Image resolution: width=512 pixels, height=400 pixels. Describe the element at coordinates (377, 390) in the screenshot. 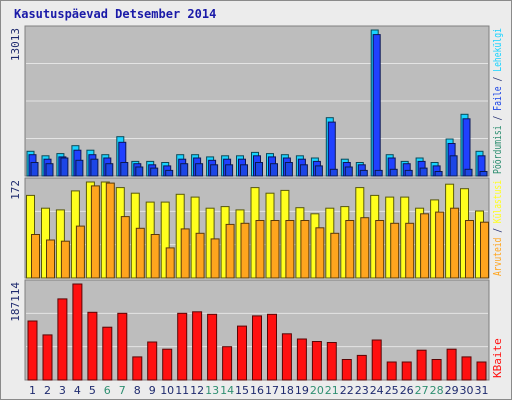

I see `x-tick-label: 24` at that location.